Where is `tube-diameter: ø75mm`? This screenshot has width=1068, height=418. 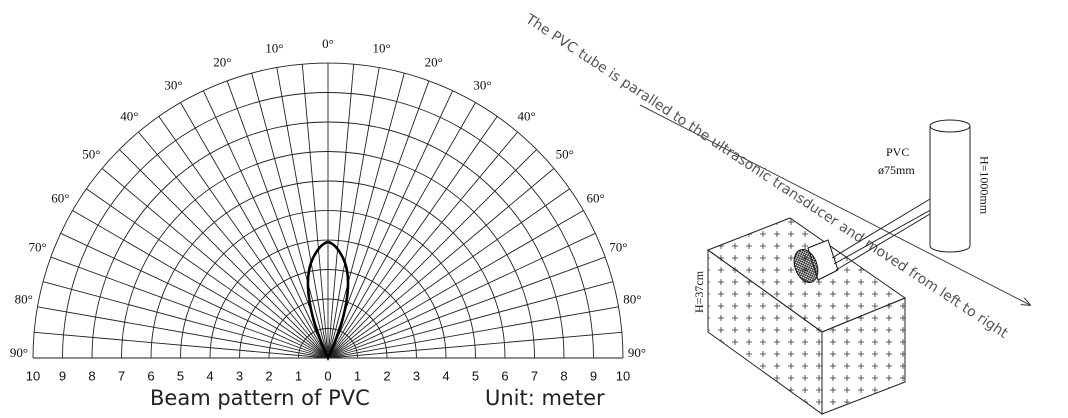 tube-diameter: ø75mm is located at coordinates (896, 170).